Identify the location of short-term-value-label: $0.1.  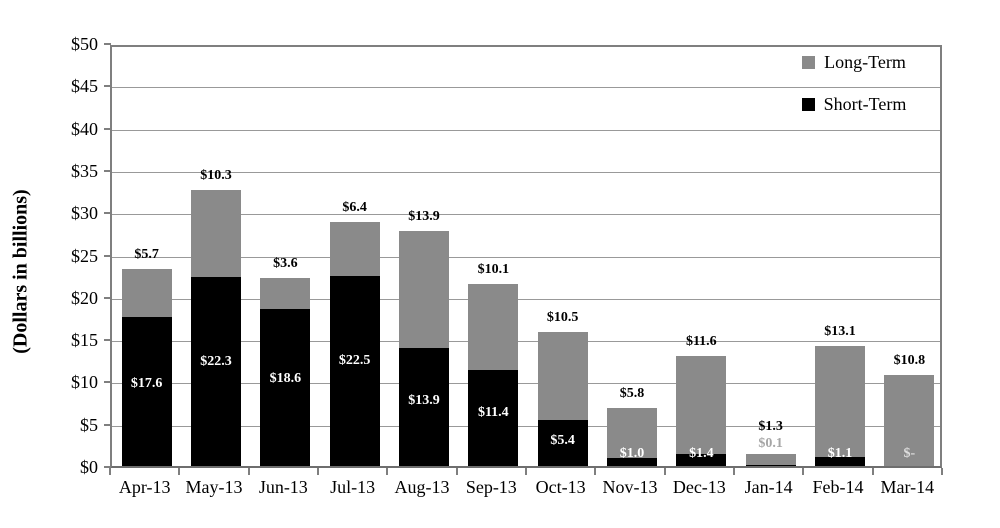
(770, 444).